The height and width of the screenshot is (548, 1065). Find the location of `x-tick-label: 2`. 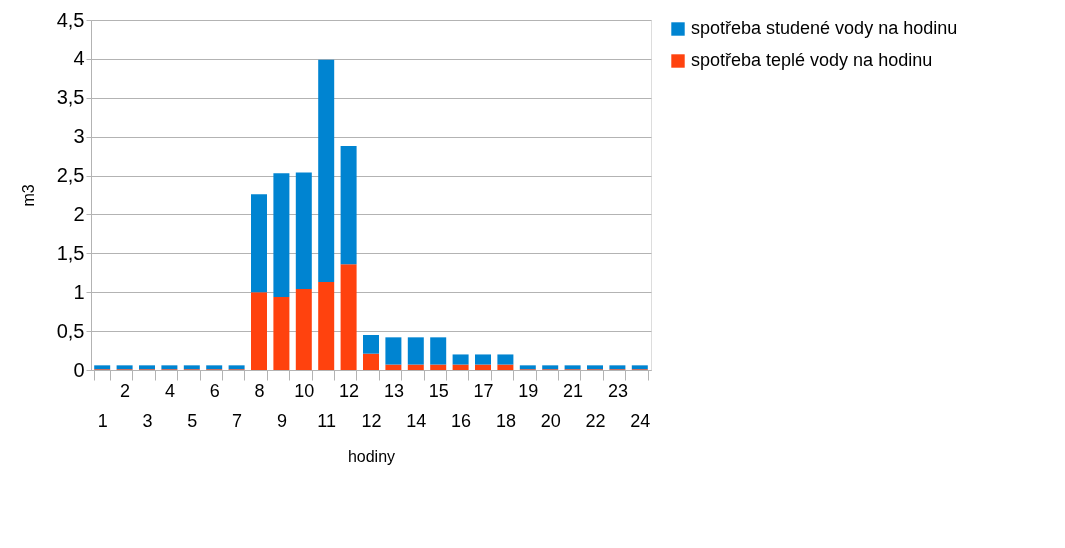

x-tick-label: 2 is located at coordinates (125, 390).